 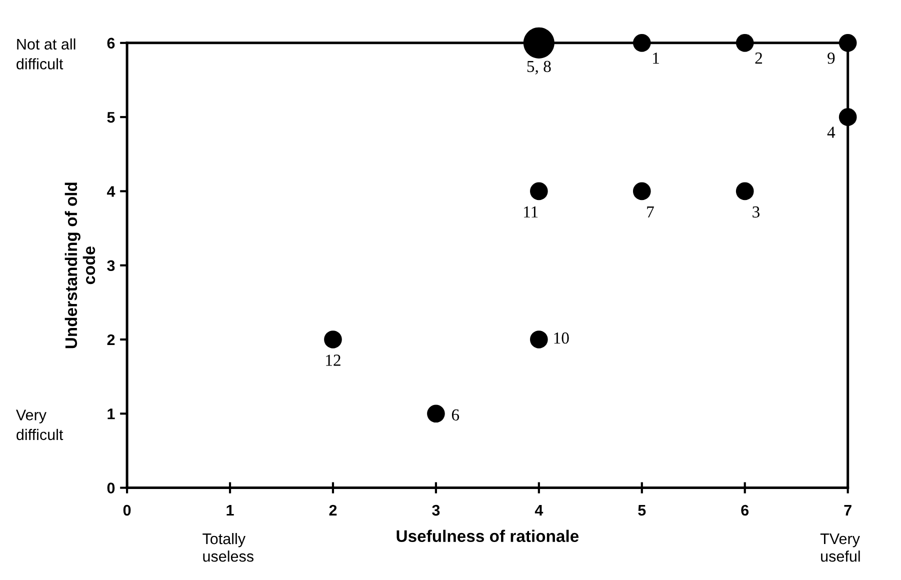 What do you see at coordinates (111, 266) in the screenshot?
I see `y-tick-label: 3` at bounding box center [111, 266].